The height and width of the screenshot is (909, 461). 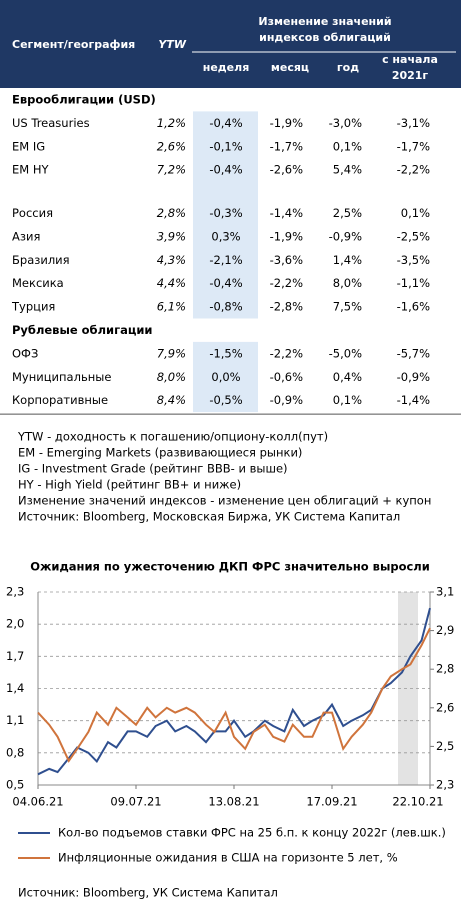 I want to click on y2-tick-label: 2,5, so click(x=445, y=746).